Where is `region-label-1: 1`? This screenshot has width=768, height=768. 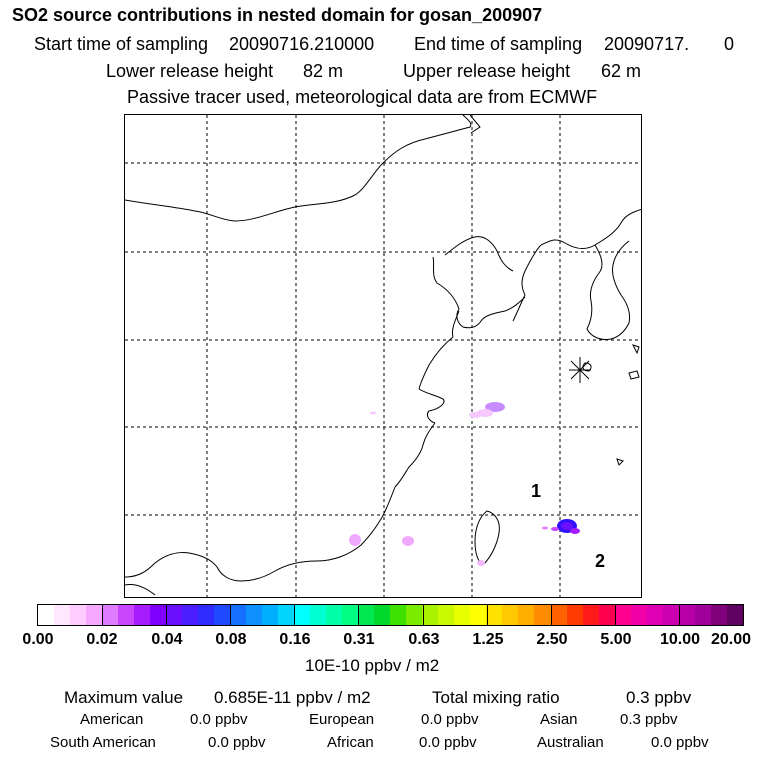 region-label-1: 1 is located at coordinates (536, 491).